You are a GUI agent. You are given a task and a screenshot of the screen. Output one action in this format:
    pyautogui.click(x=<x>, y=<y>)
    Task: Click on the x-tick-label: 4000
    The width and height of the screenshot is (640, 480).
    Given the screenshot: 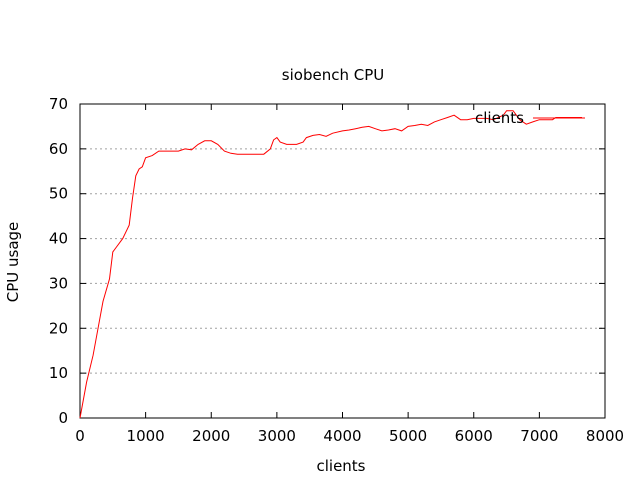 What is the action you would take?
    pyautogui.click(x=342, y=436)
    